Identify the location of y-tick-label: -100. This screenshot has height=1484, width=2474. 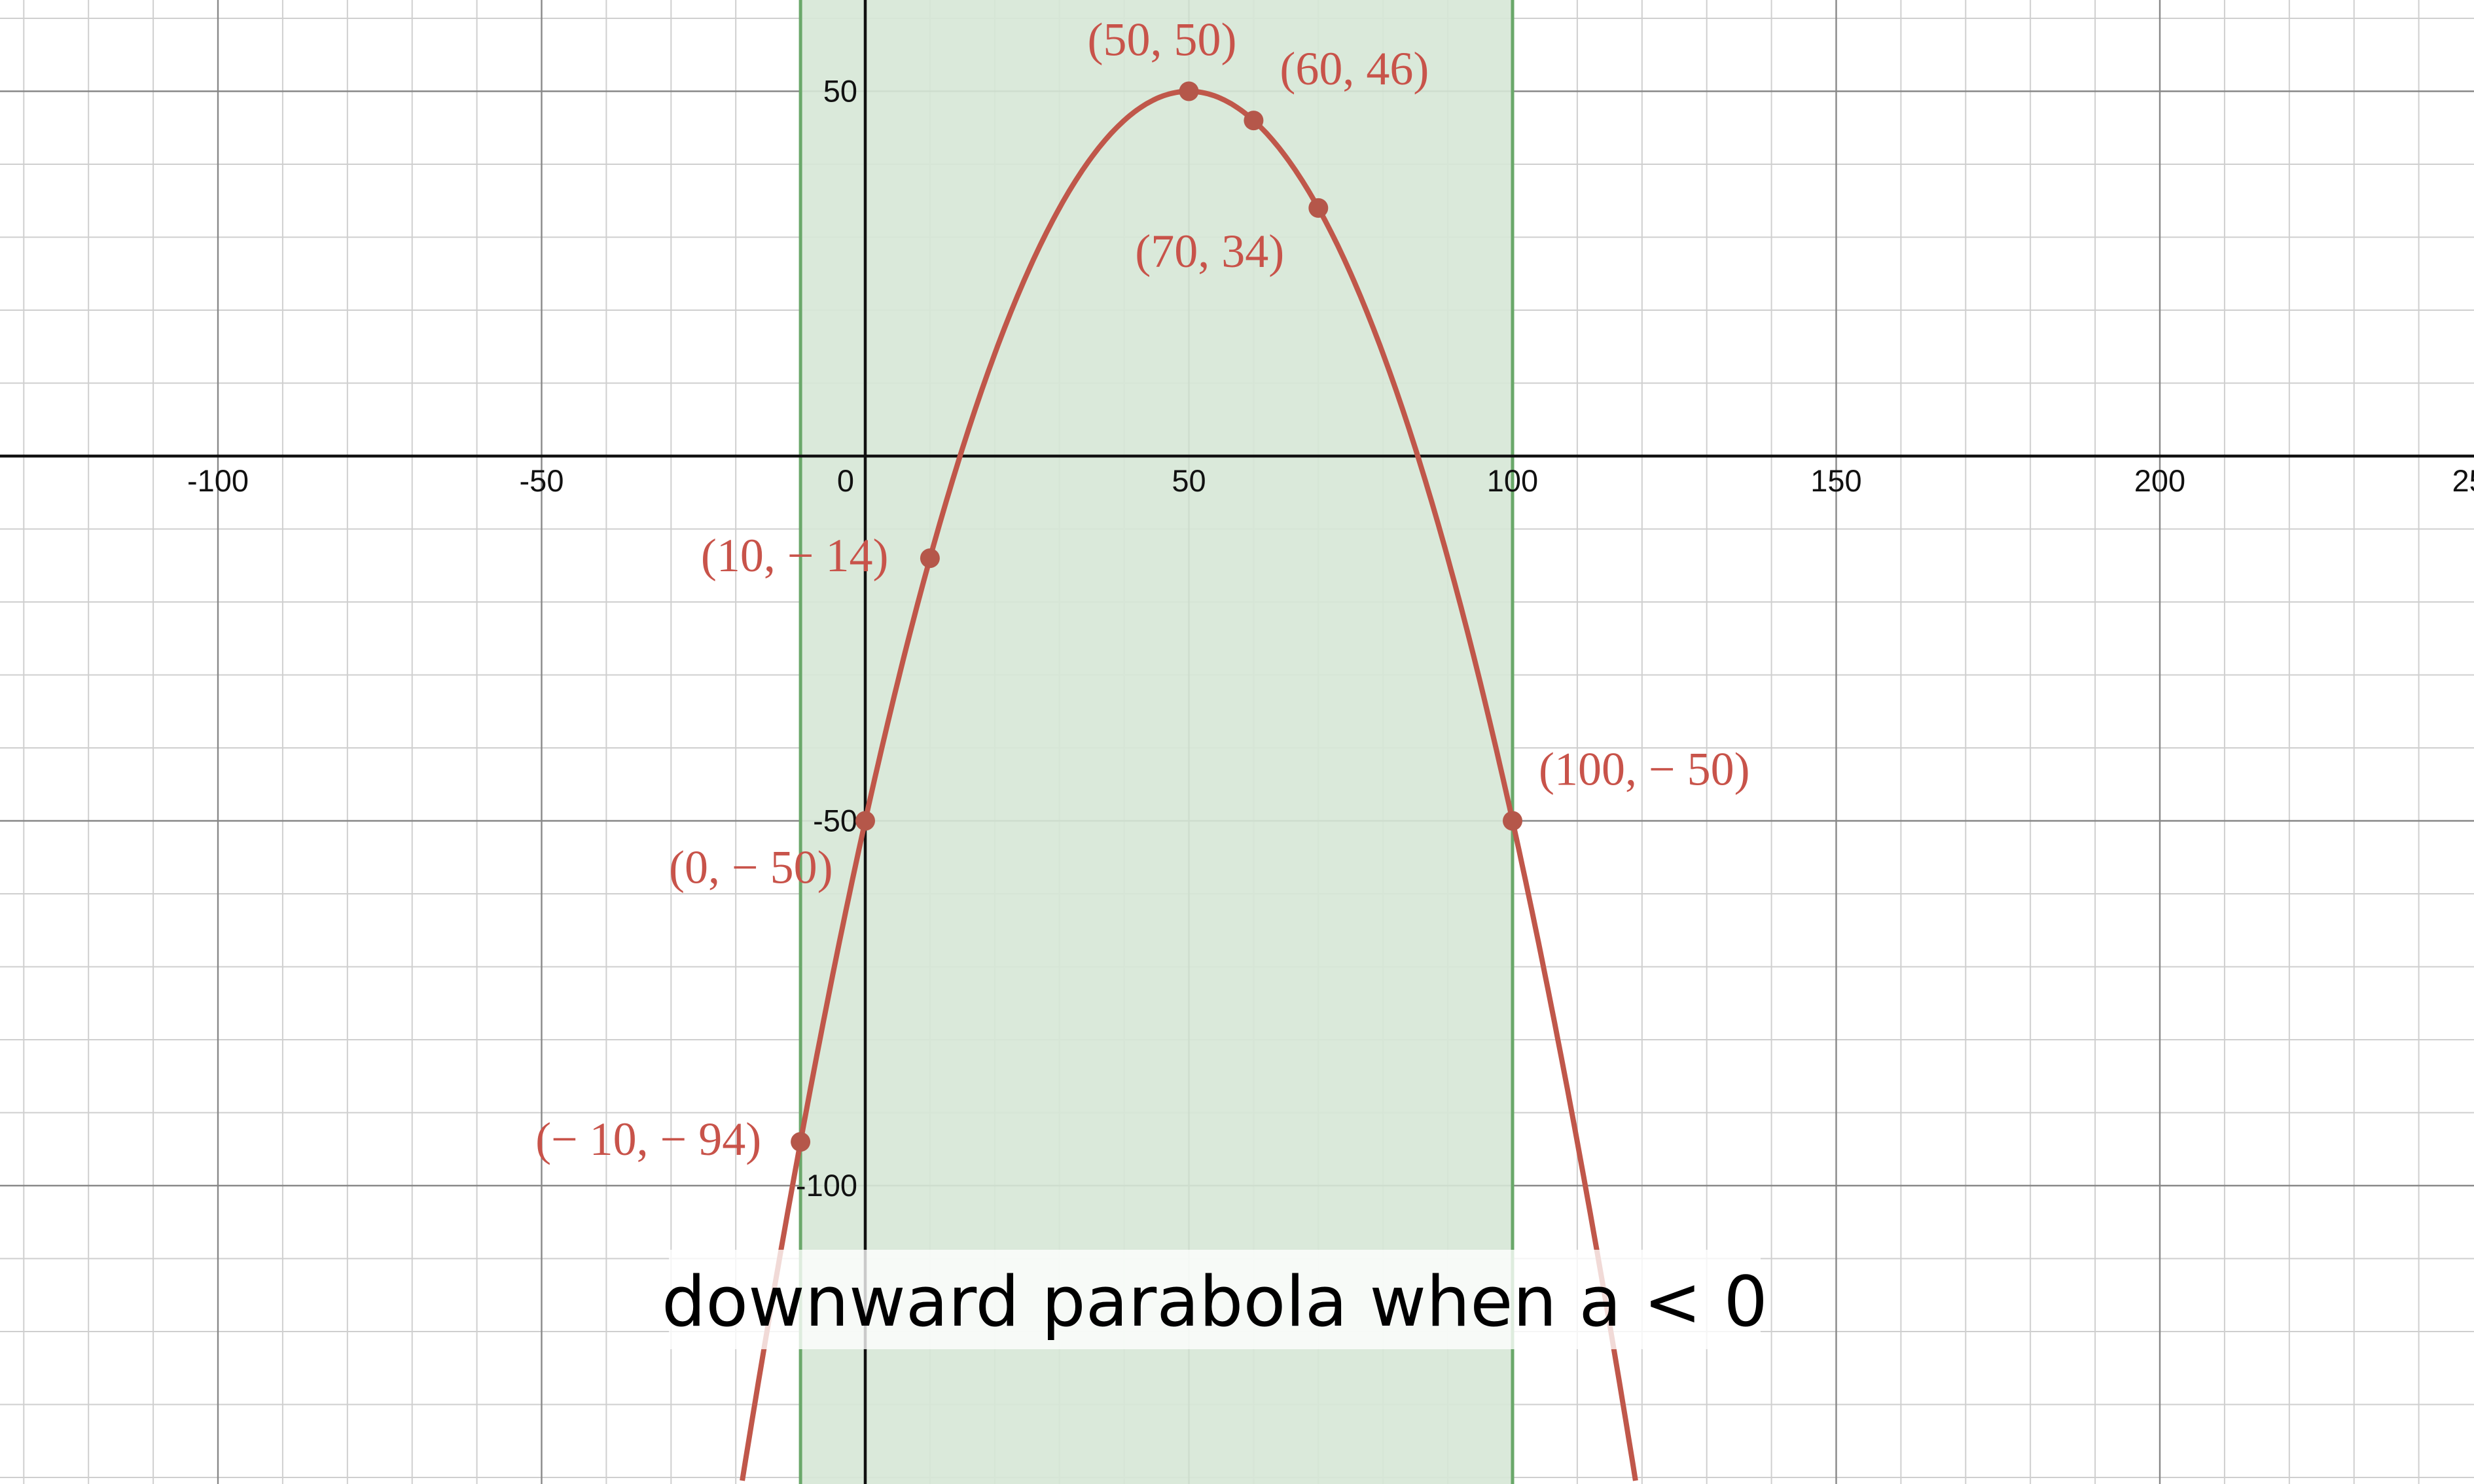
(826, 1185).